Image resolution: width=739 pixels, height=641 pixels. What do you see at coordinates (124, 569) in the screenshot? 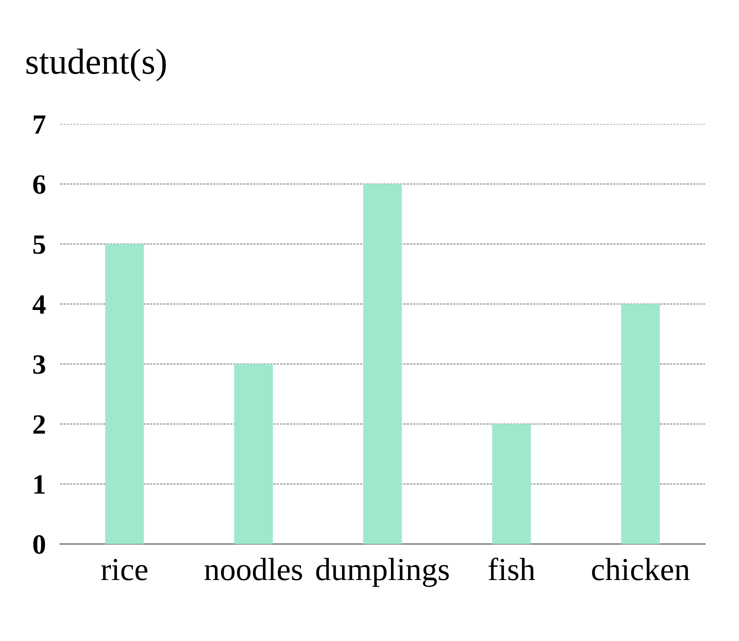
I see `x-tick-label: rice` at bounding box center [124, 569].